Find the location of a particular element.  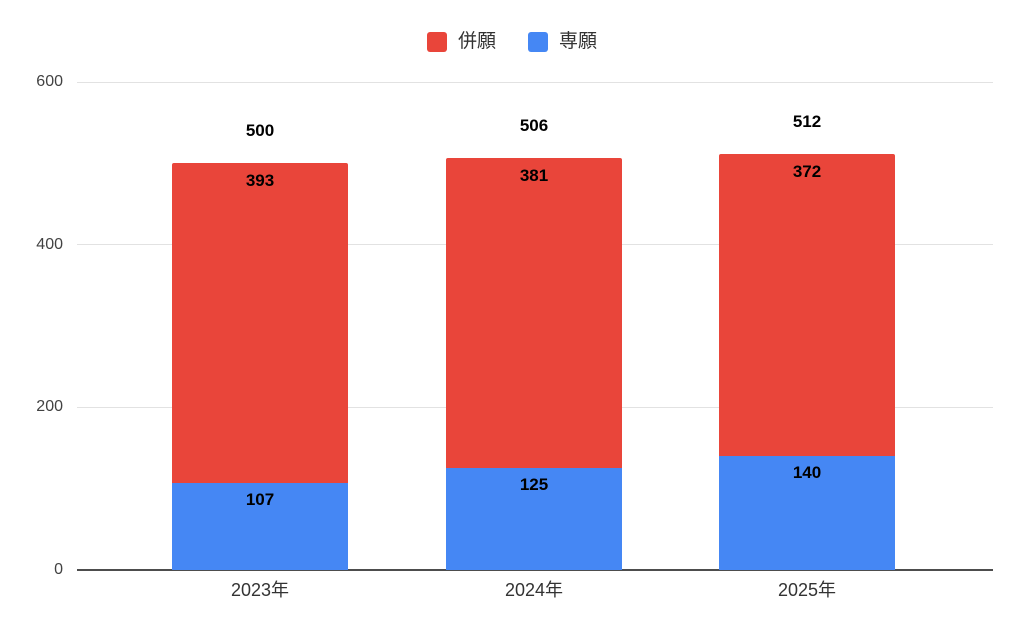

heigan-value-label: 381 is located at coordinates (534, 176).